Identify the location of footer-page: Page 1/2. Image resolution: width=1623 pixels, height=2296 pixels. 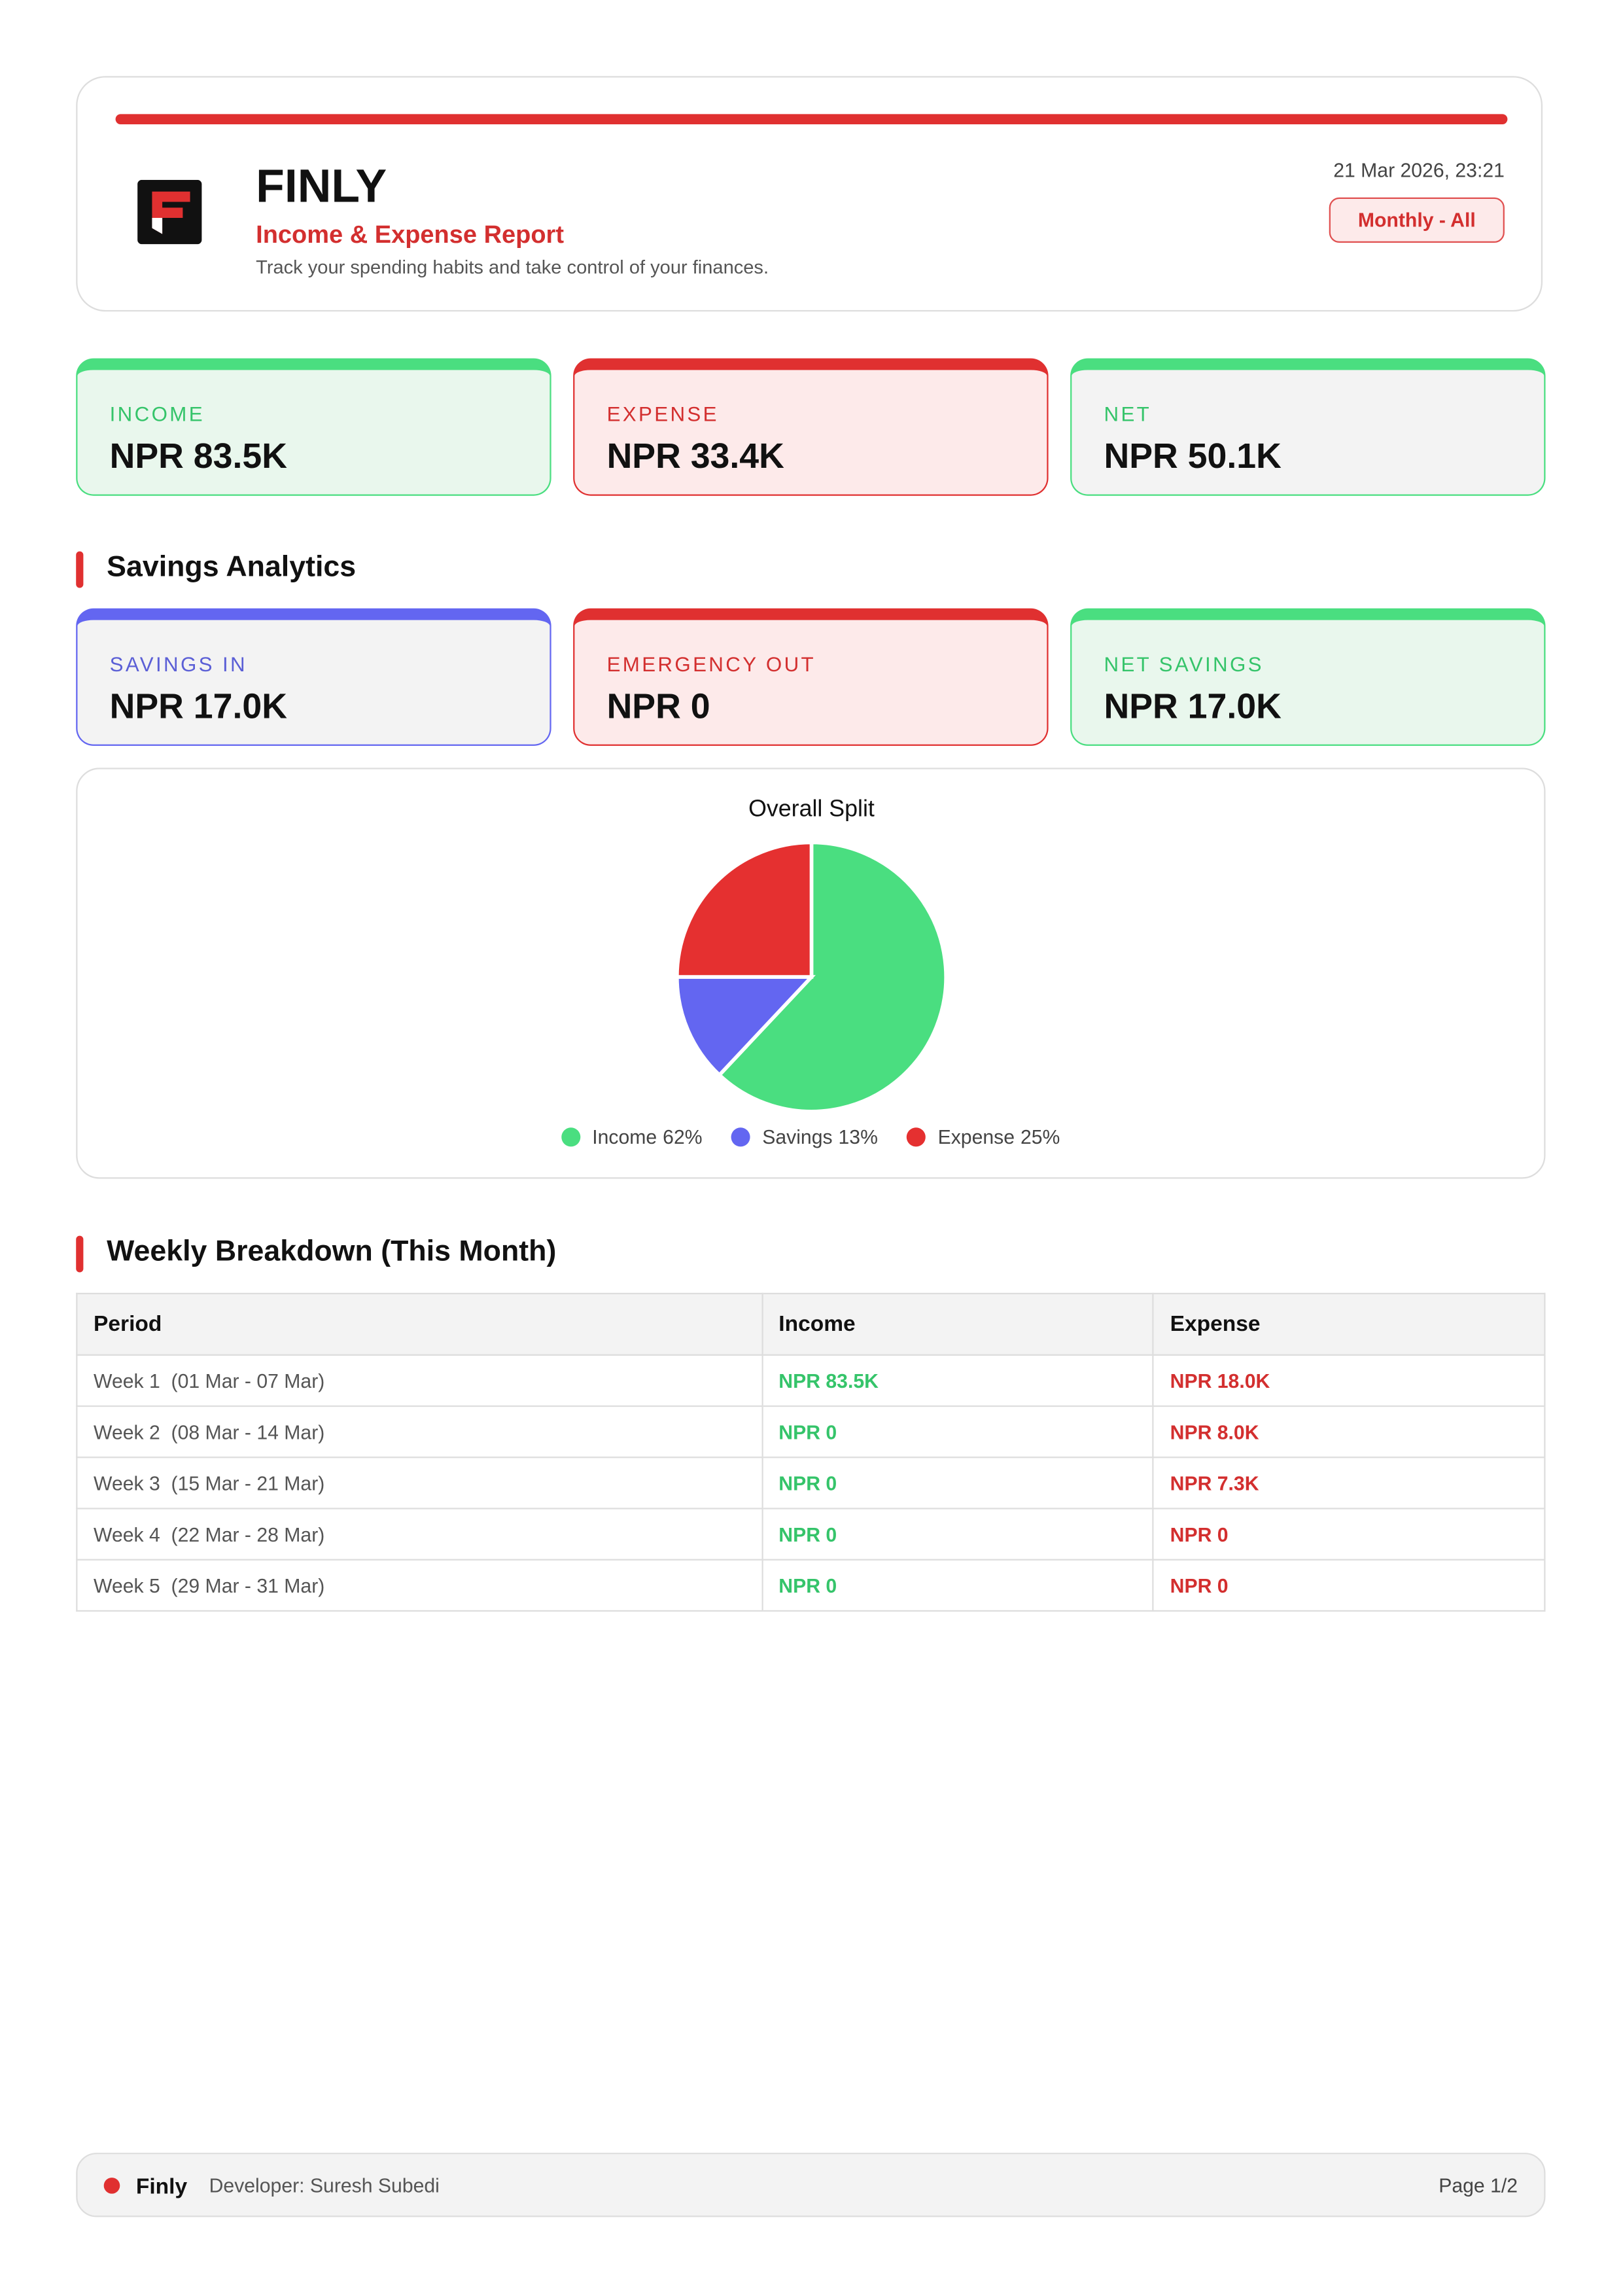
(1479, 2186).